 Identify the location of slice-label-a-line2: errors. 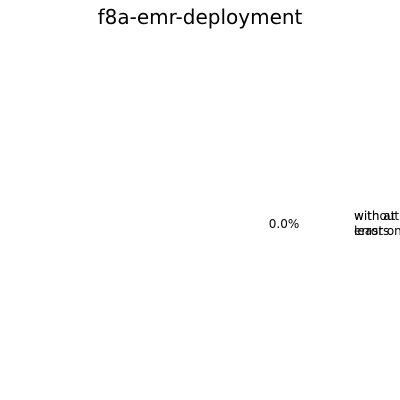
(371, 231).